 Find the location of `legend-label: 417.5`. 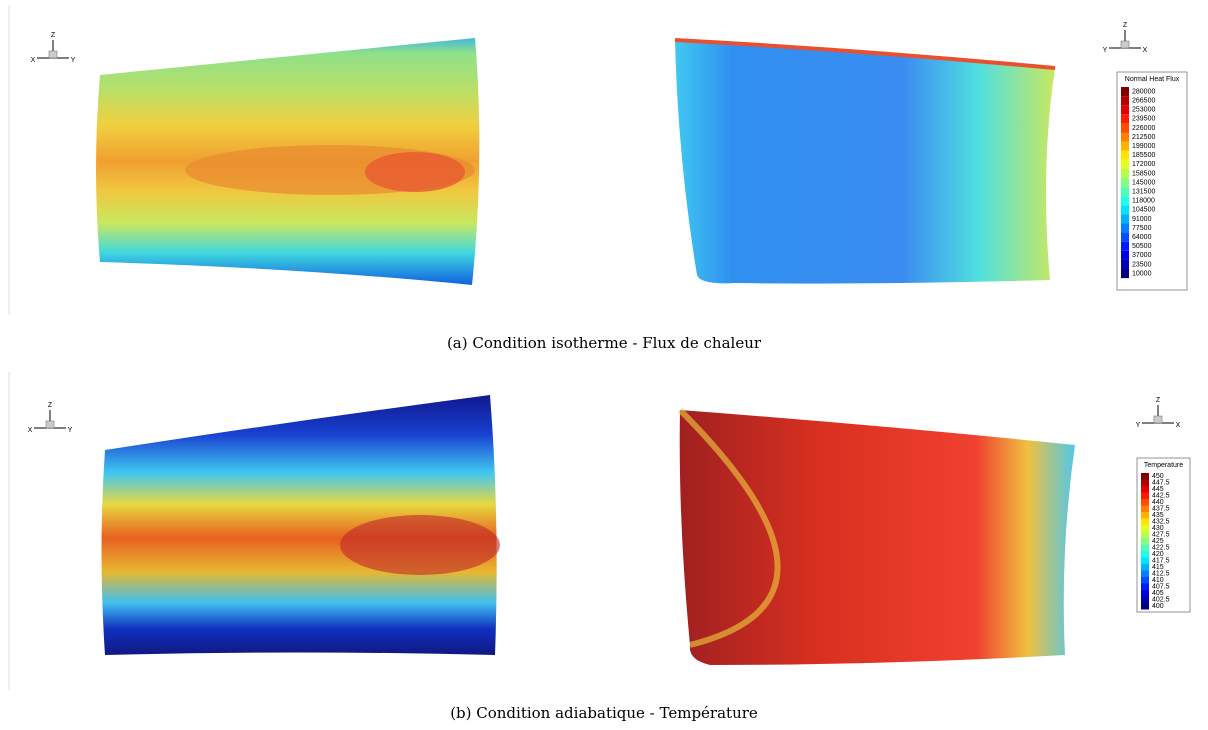

legend-label: 417.5 is located at coordinates (1161, 561).